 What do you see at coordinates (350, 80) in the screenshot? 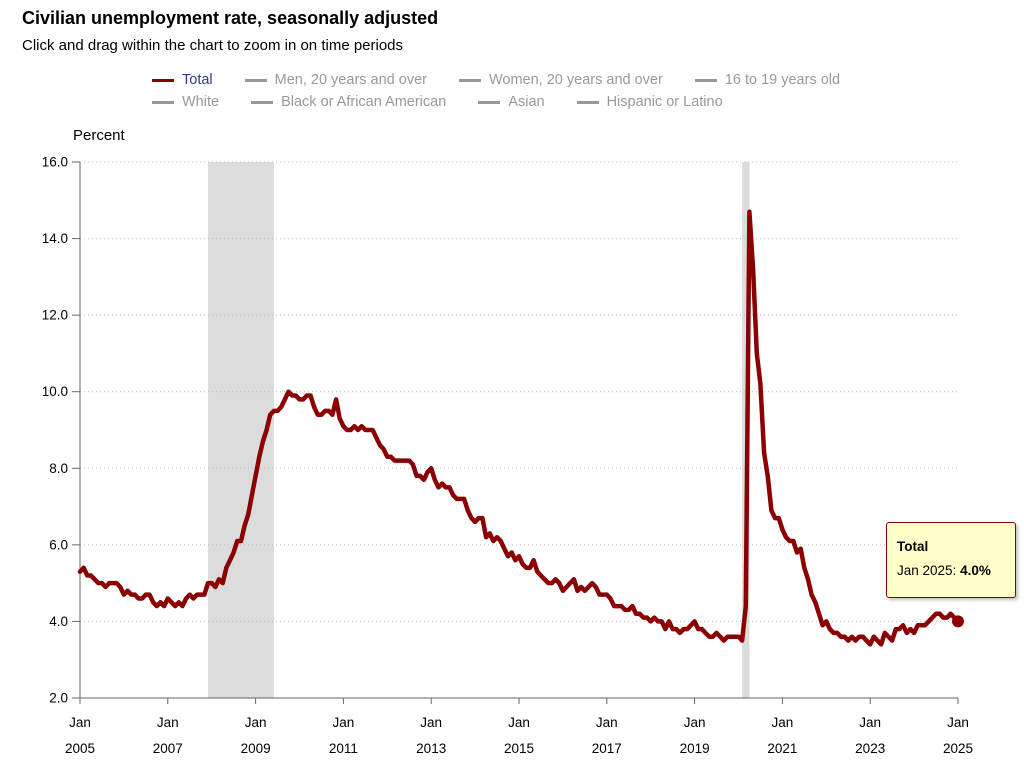
I see `legend-label: Men, 20 years and over` at bounding box center [350, 80].